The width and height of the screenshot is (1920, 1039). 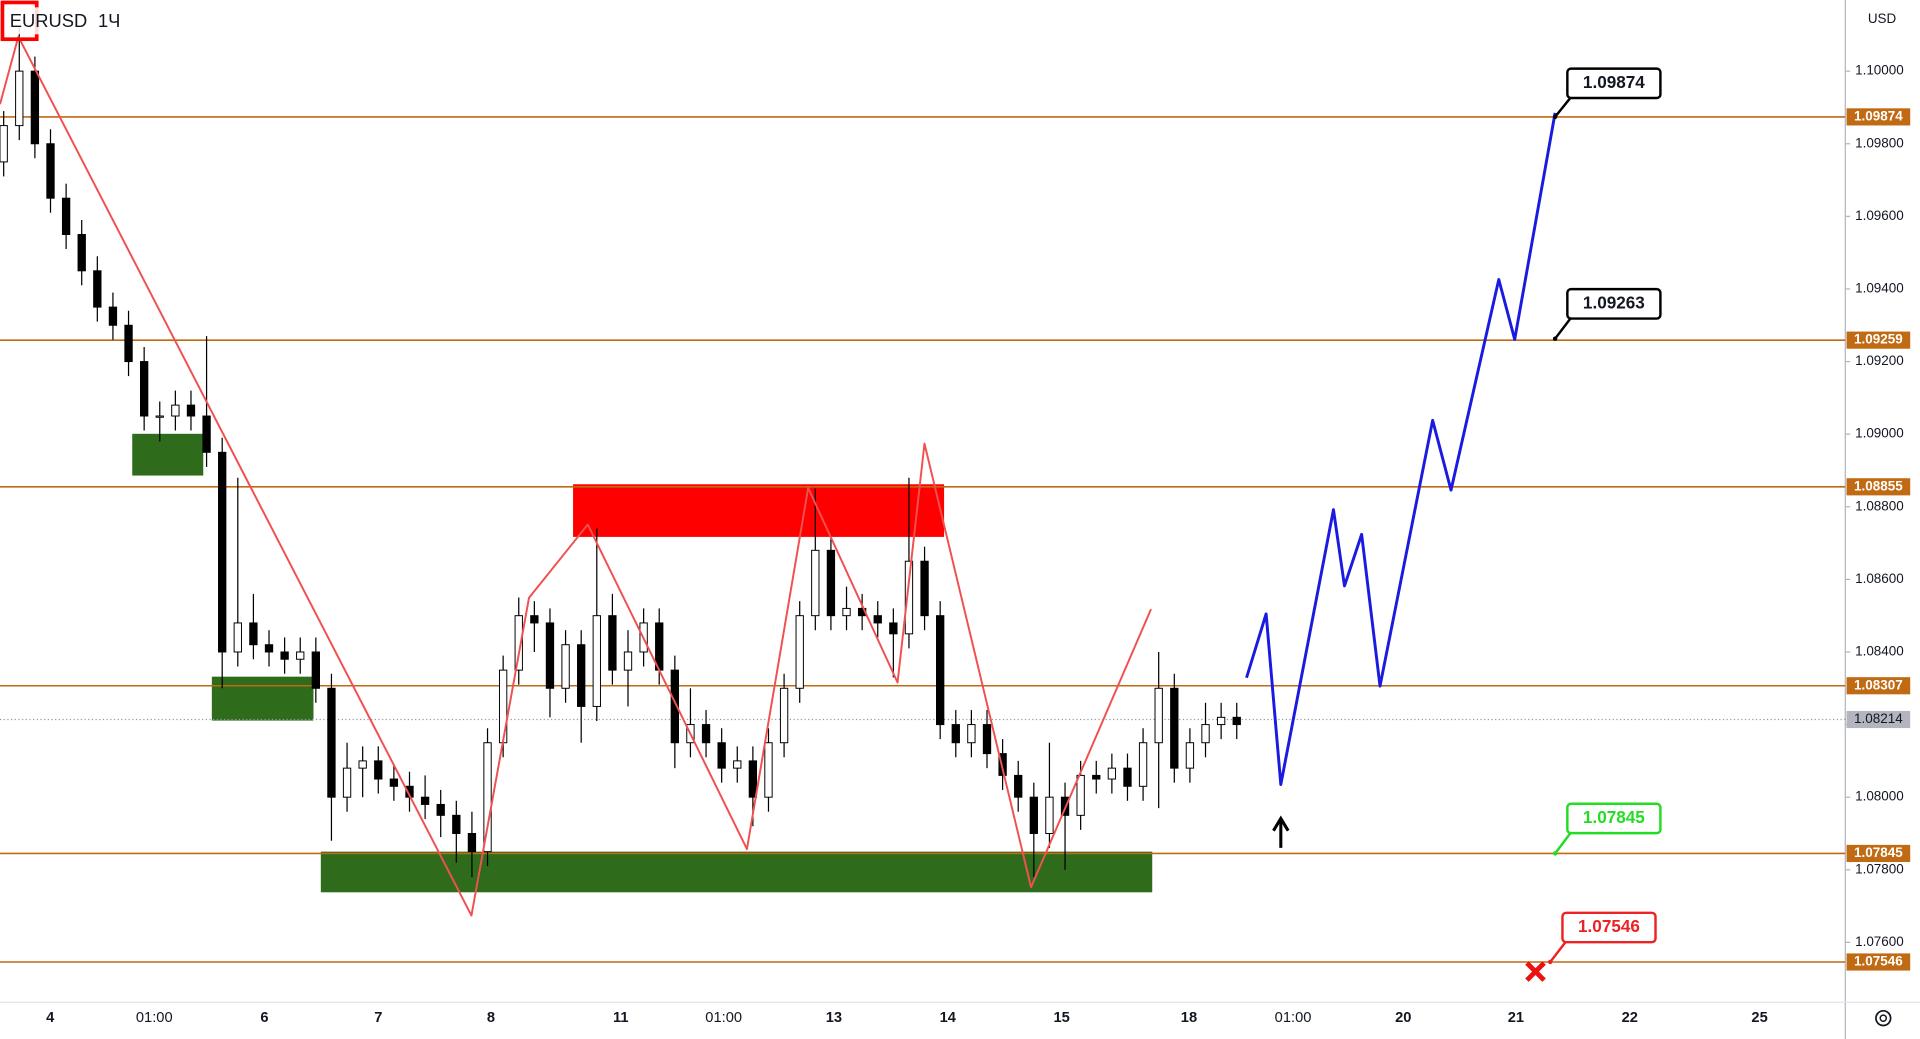 I want to click on level-label: 1.08855, so click(x=1878, y=485).